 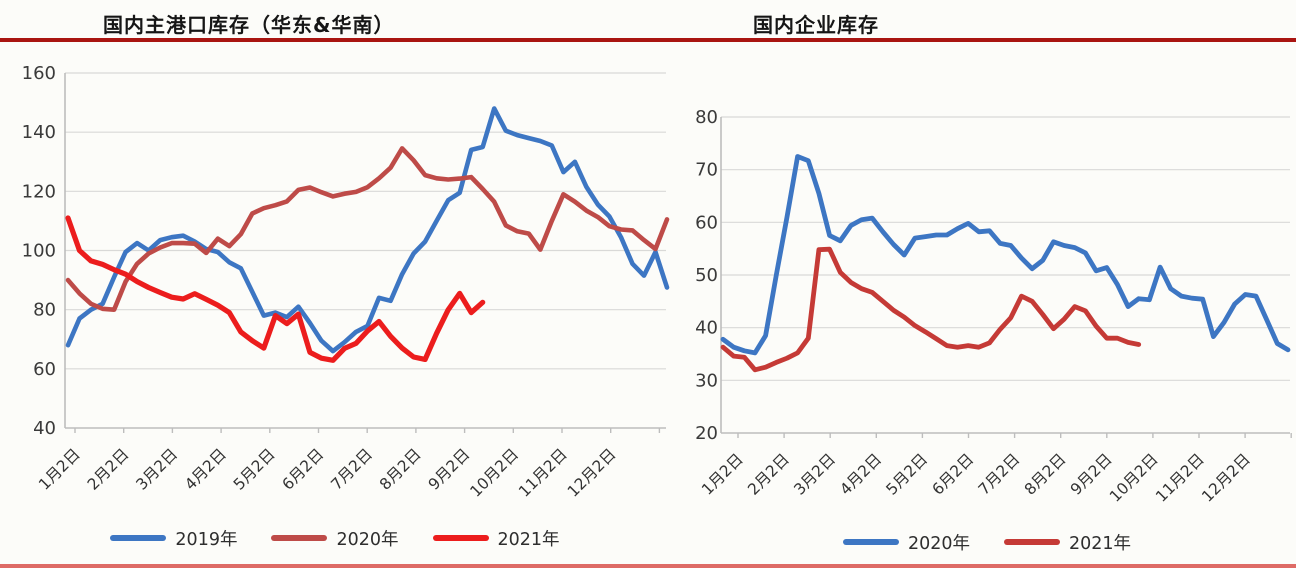 What do you see at coordinates (249, 25) in the screenshot?
I see `left-chart-title: 国内主港口库存（华东&华南）` at bounding box center [249, 25].